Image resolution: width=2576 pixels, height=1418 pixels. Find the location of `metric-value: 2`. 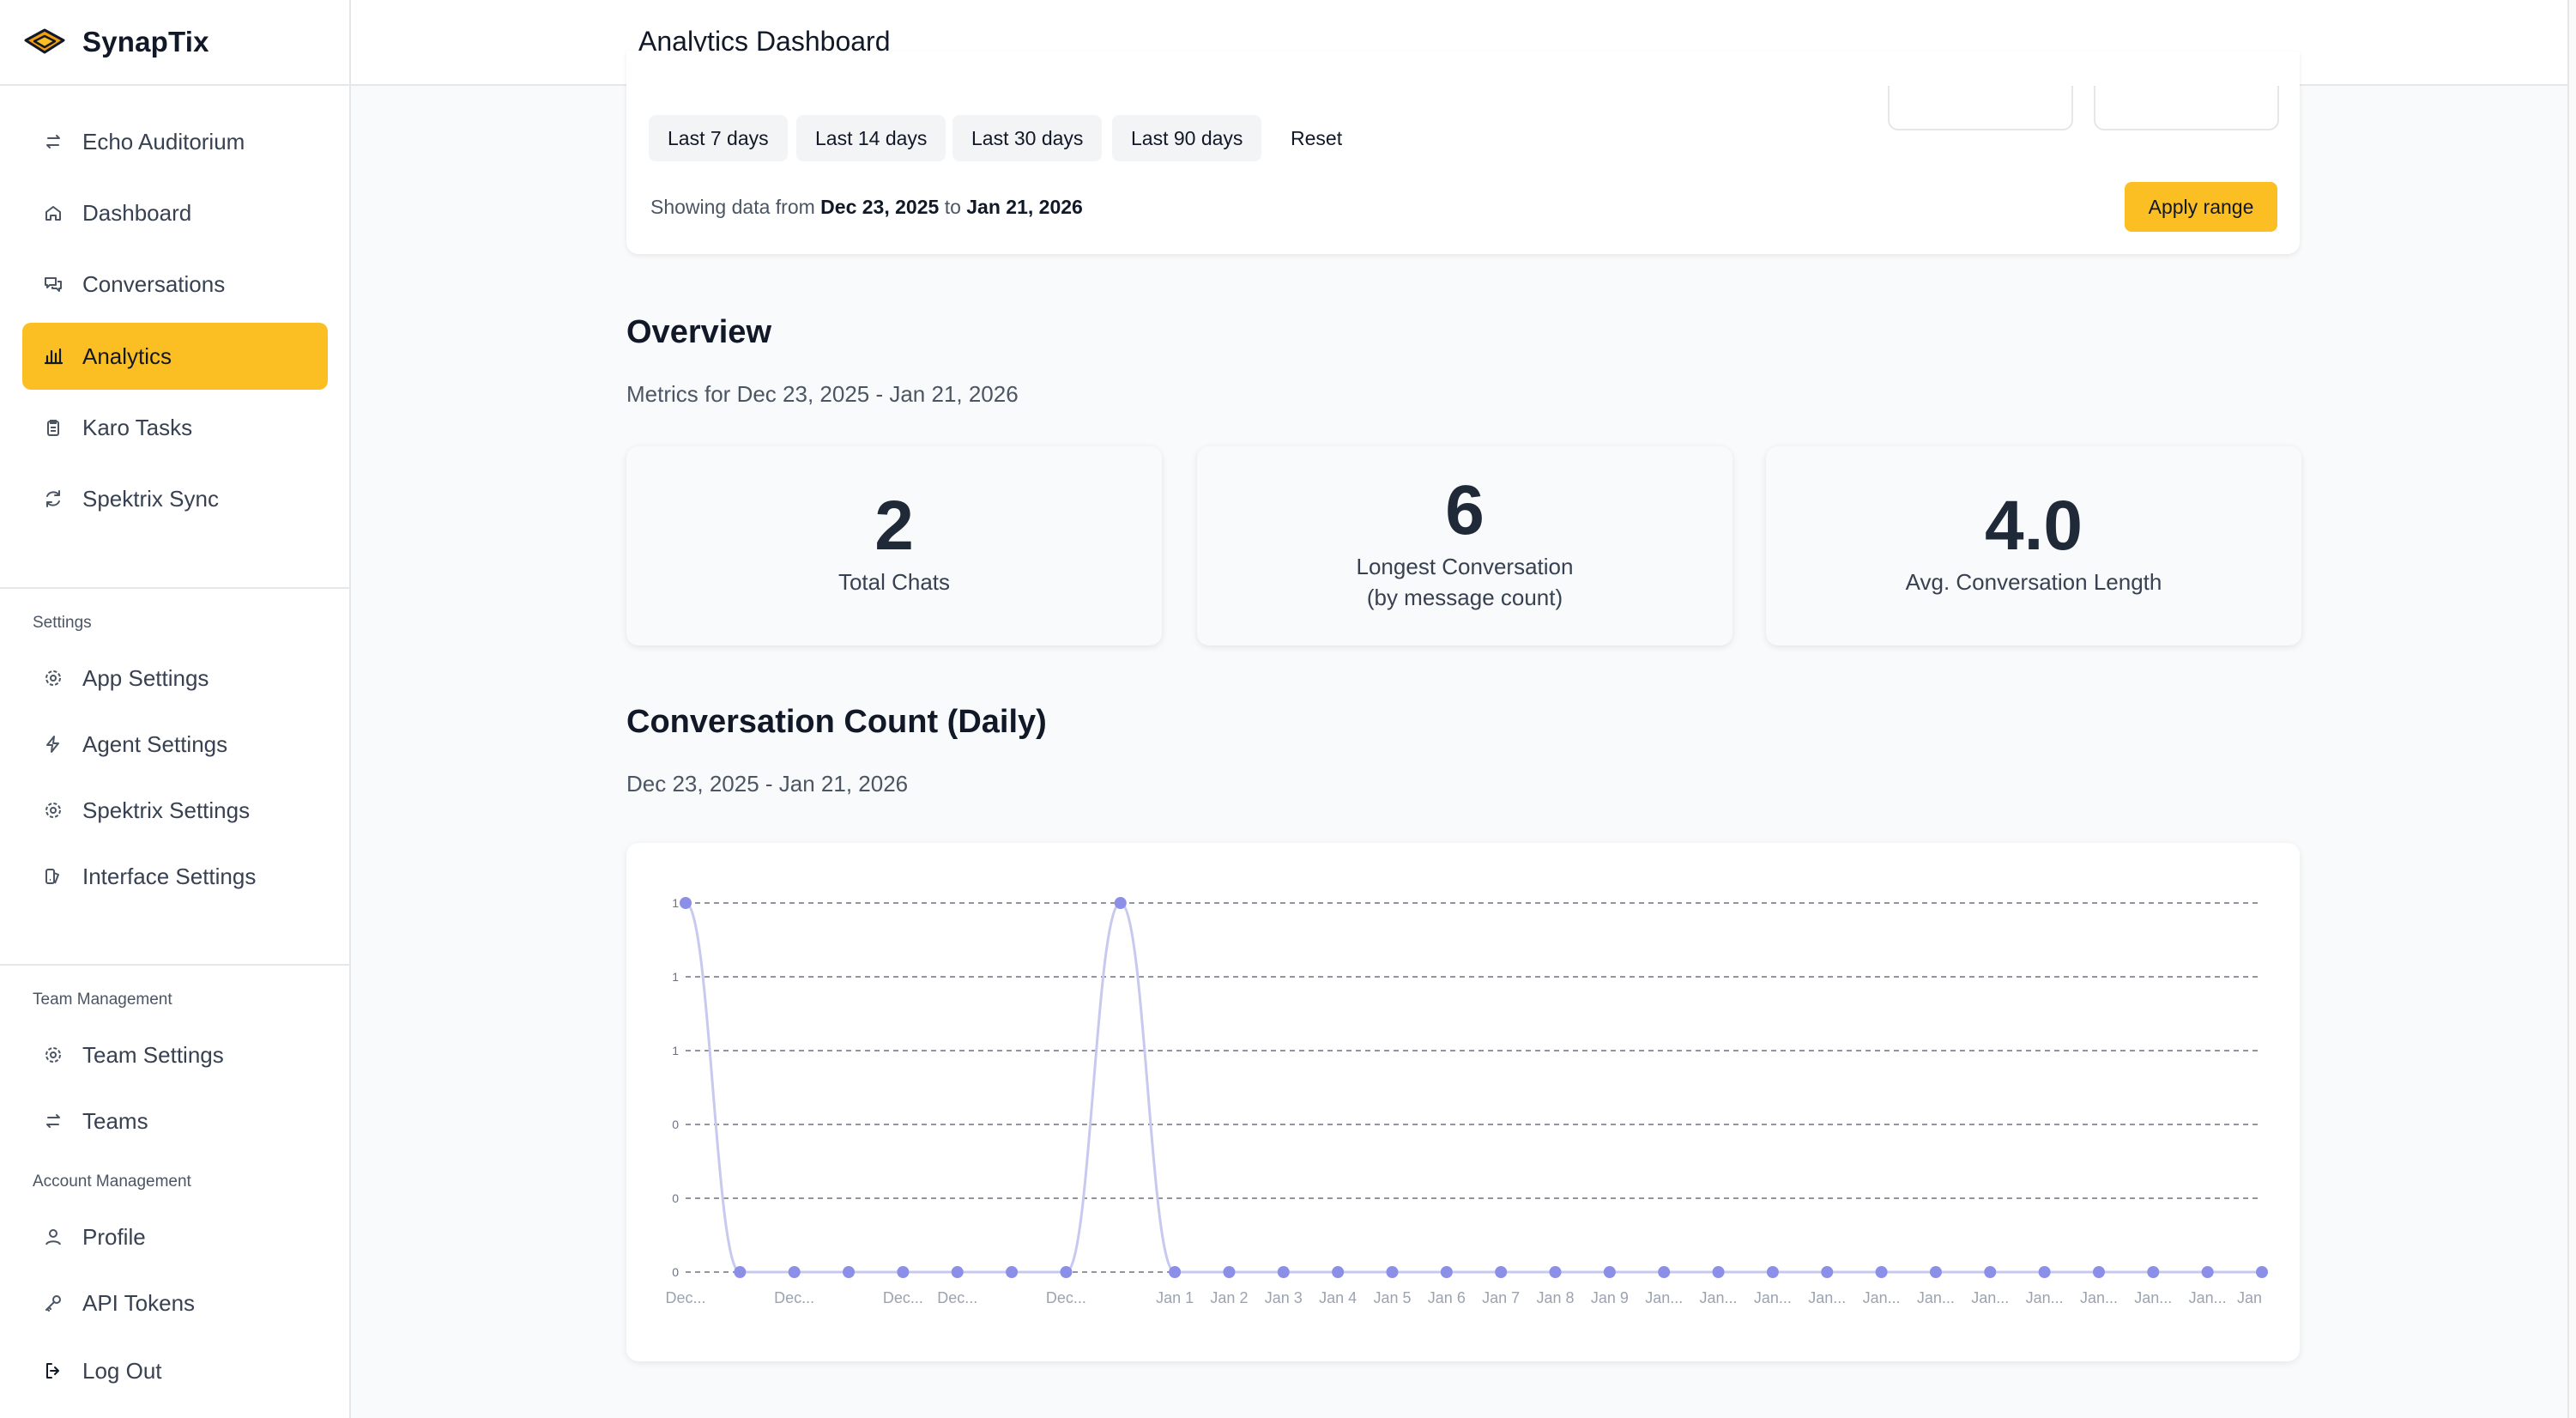

metric-value: 2 is located at coordinates (894, 526).